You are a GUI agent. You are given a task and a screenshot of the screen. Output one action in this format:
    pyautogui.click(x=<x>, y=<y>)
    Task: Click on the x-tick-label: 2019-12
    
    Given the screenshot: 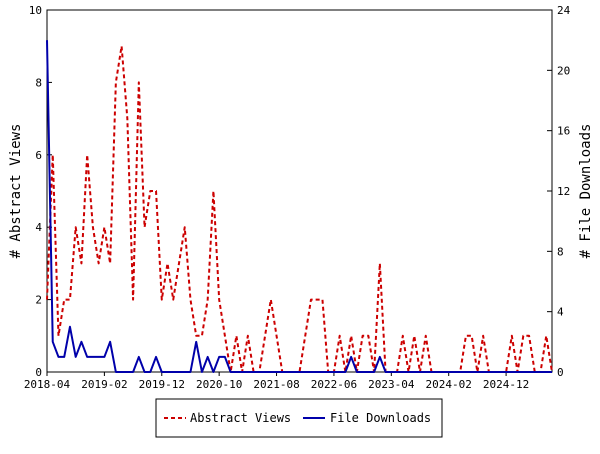 What is the action you would take?
    pyautogui.click(x=162, y=384)
    